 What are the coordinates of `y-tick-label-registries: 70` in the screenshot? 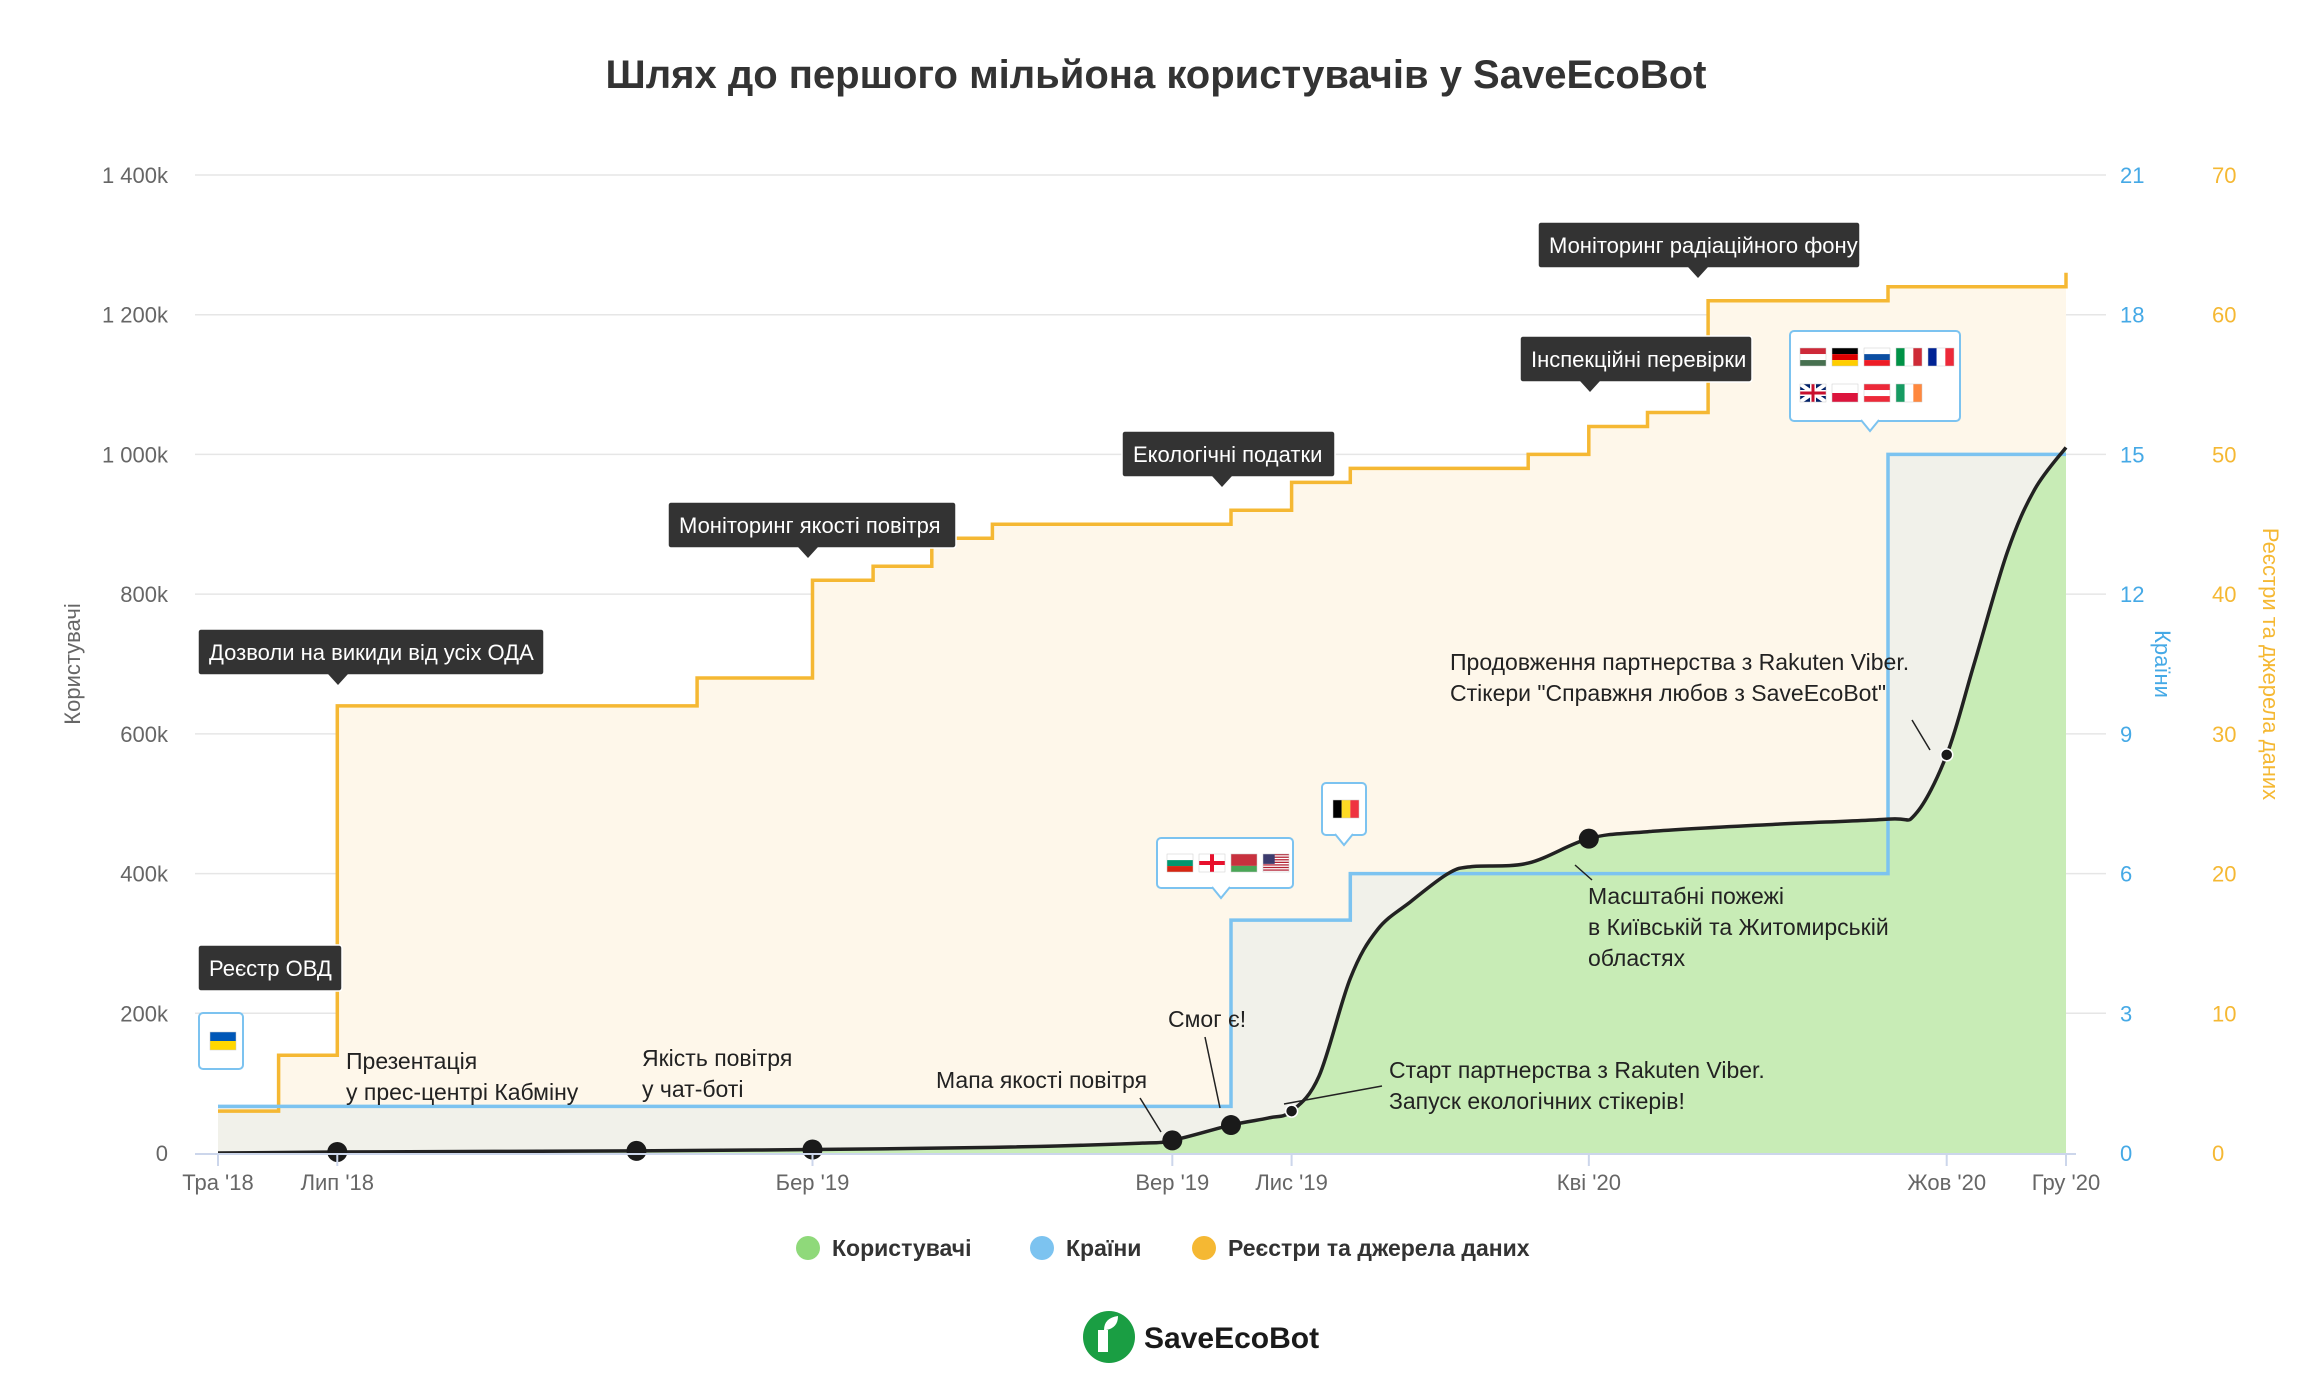 It's located at (2224, 175).